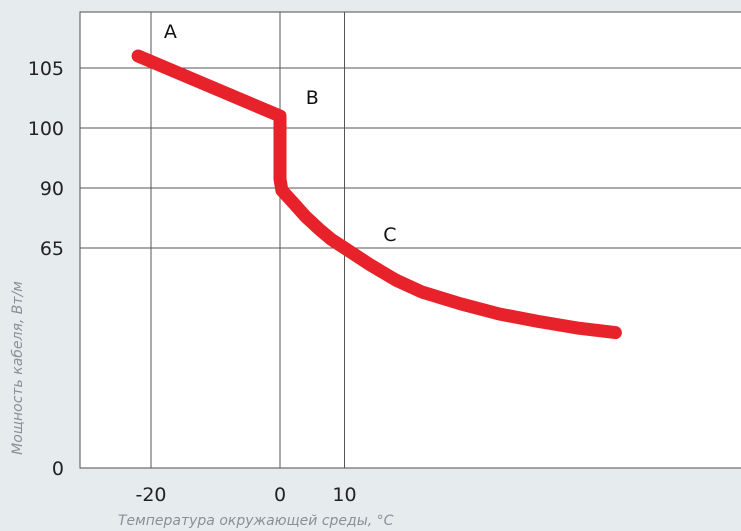 Image resolution: width=741 pixels, height=531 pixels. I want to click on y-tick-labels: 0 65 90 100 105, so click(46, 269).